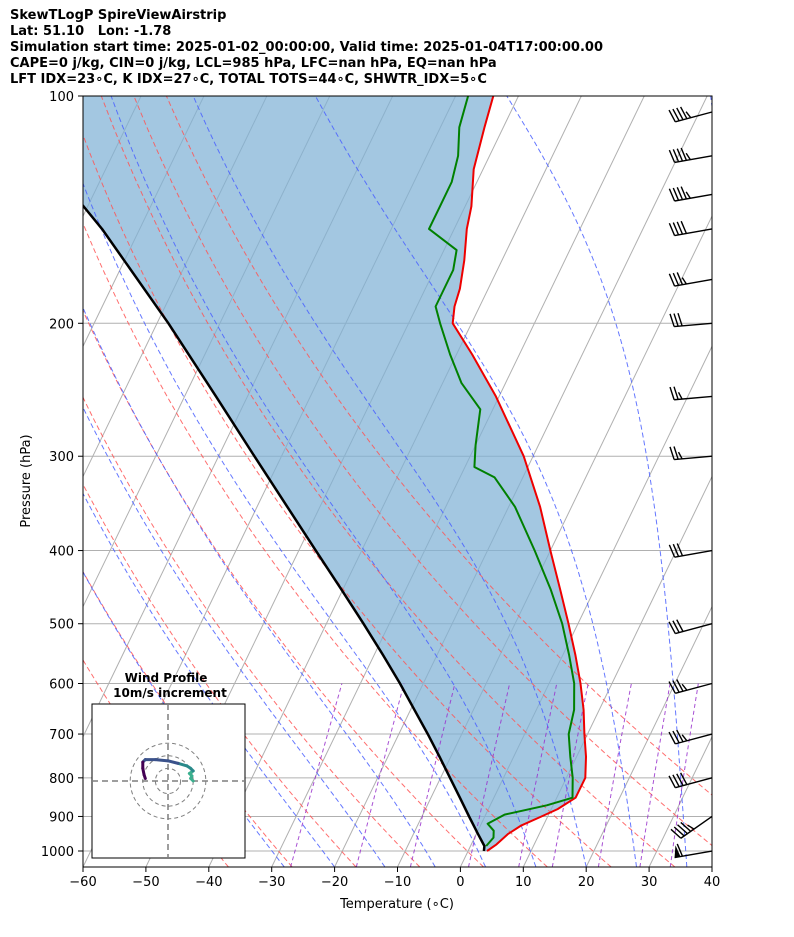  What do you see at coordinates (271, 882) in the screenshot?
I see `x-tick-label: −30` at bounding box center [271, 882].